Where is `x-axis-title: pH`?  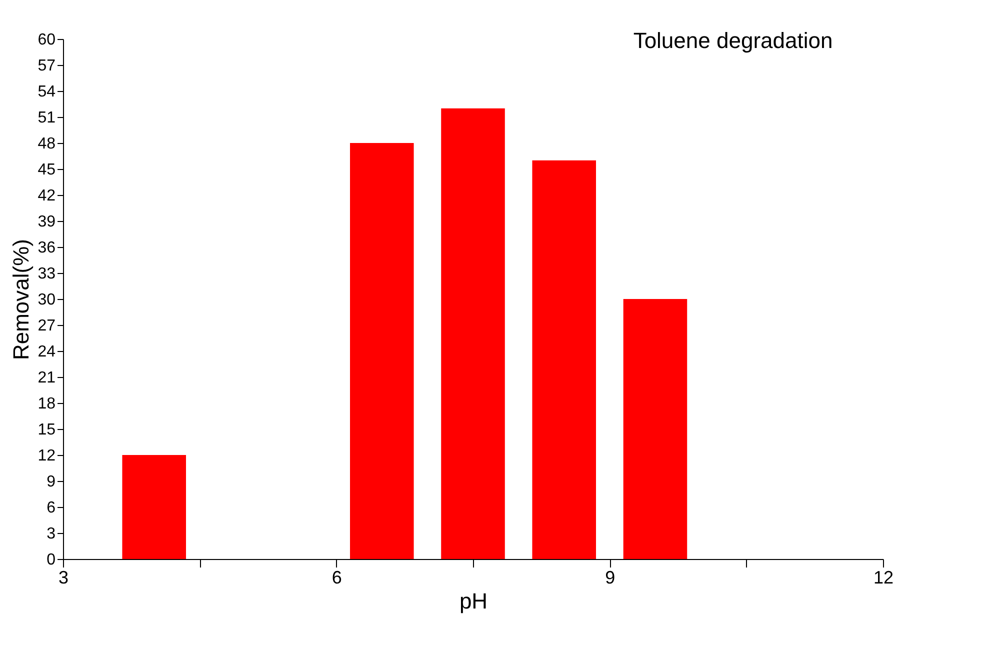 x-axis-title: pH is located at coordinates (473, 601).